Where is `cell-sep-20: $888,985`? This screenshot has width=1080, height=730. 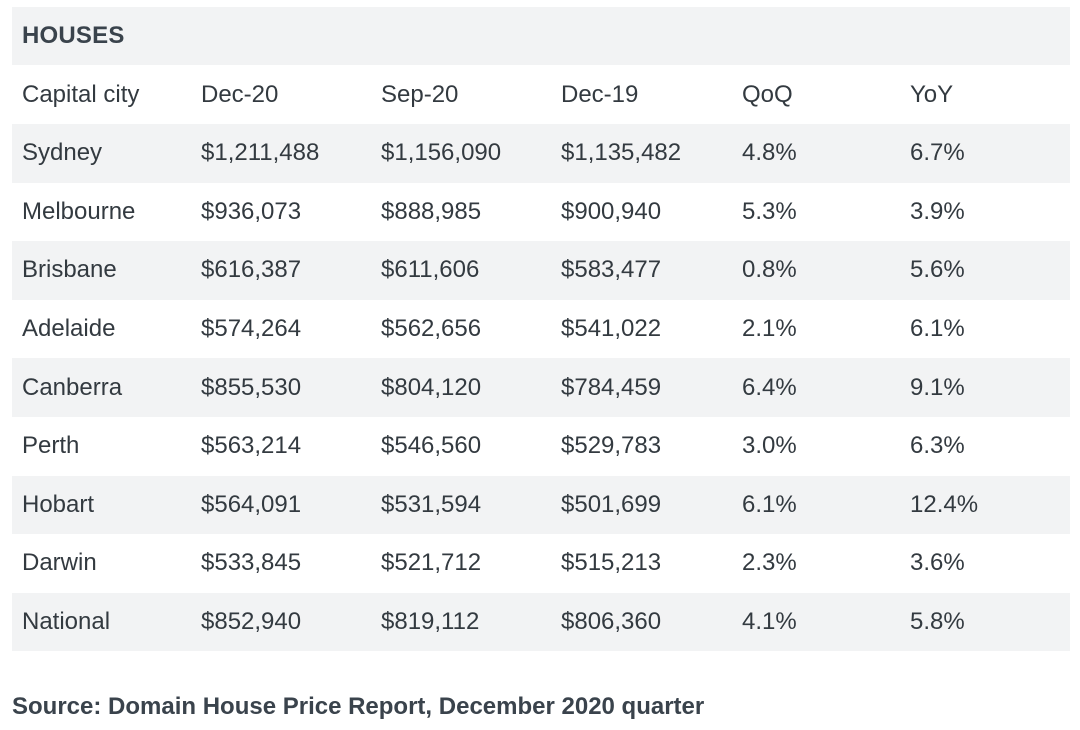
cell-sep-20: $888,985 is located at coordinates (461, 212).